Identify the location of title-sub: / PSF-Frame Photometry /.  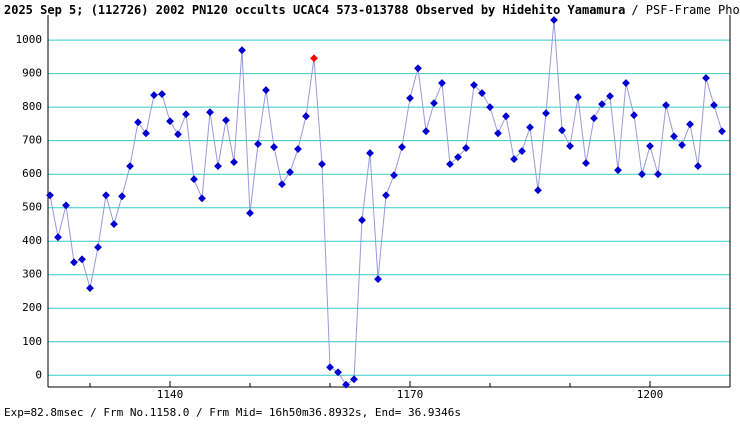
(685, 10).